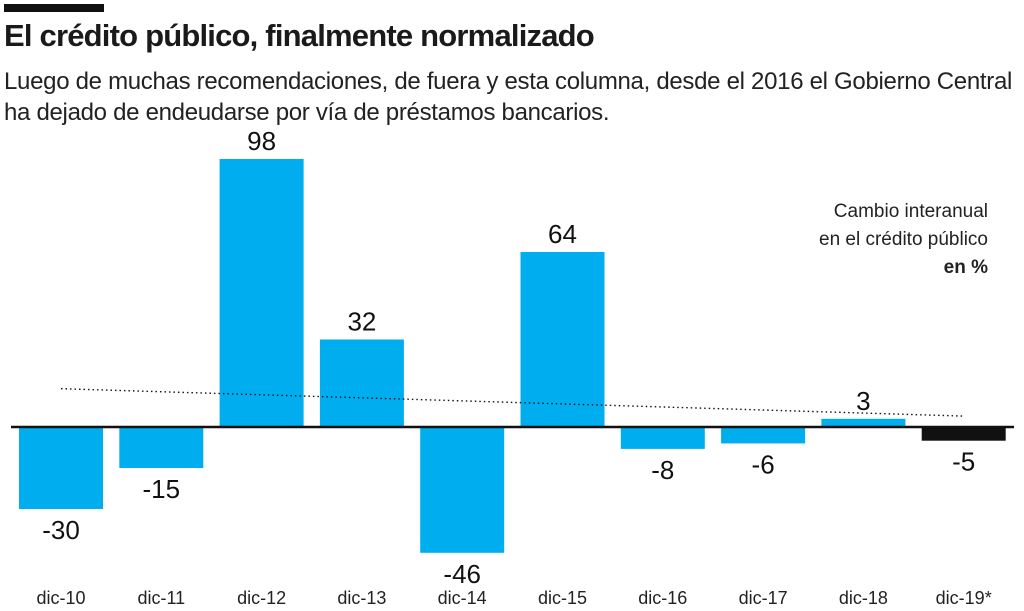 This screenshot has height=611, width=1024. Describe the element at coordinates (61, 530) in the screenshot. I see `value-label: -30` at that location.